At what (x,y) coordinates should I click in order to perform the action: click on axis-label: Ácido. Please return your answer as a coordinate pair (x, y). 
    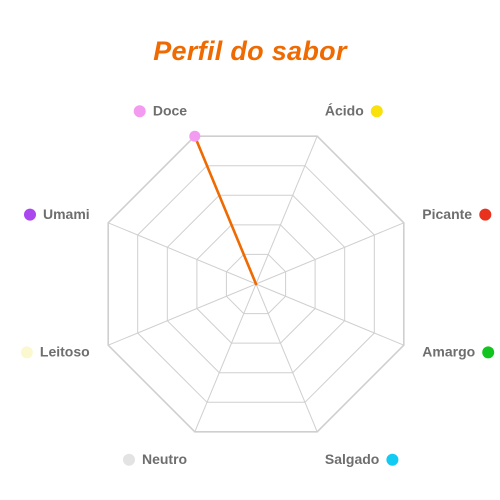
    Looking at the image, I should click on (344, 110).